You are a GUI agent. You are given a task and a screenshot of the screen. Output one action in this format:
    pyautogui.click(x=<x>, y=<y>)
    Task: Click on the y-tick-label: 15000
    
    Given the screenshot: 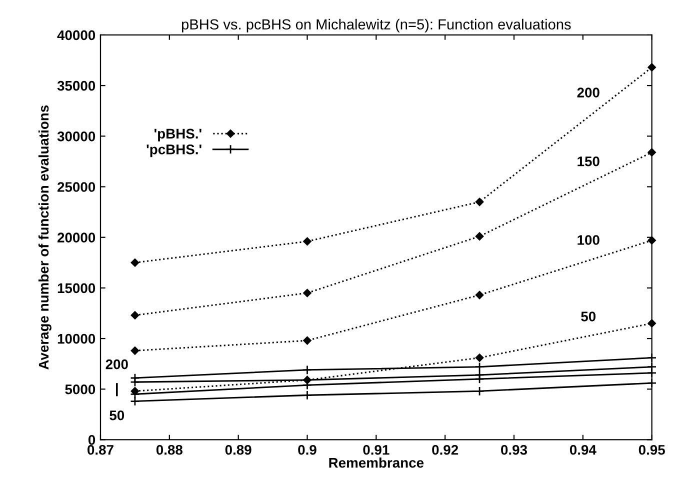 What is the action you would take?
    pyautogui.click(x=77, y=288)
    